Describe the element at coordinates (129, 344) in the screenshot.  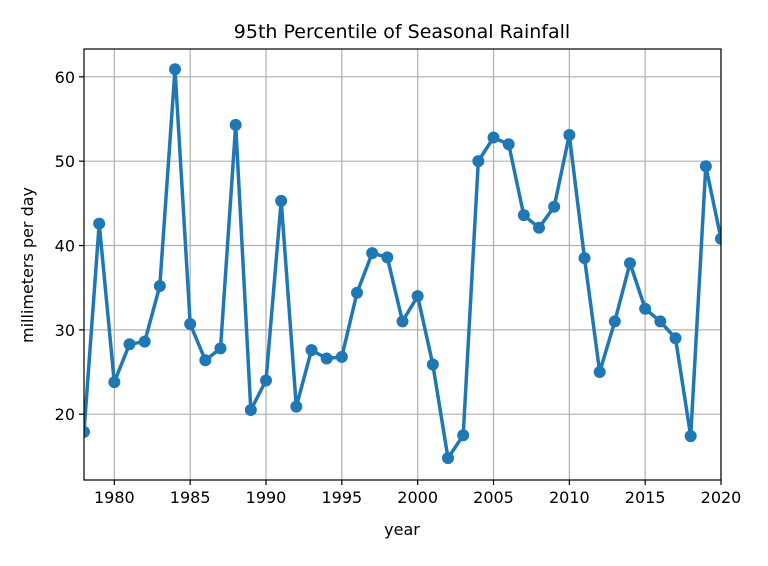
I see `data-point-1981` at that location.